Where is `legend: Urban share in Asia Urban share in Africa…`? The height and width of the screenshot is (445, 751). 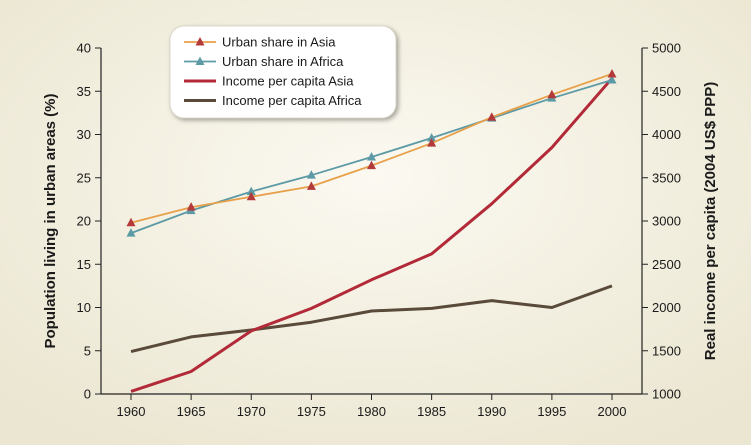
legend: Urban share in Asia Urban share in Africa… is located at coordinates (283, 72).